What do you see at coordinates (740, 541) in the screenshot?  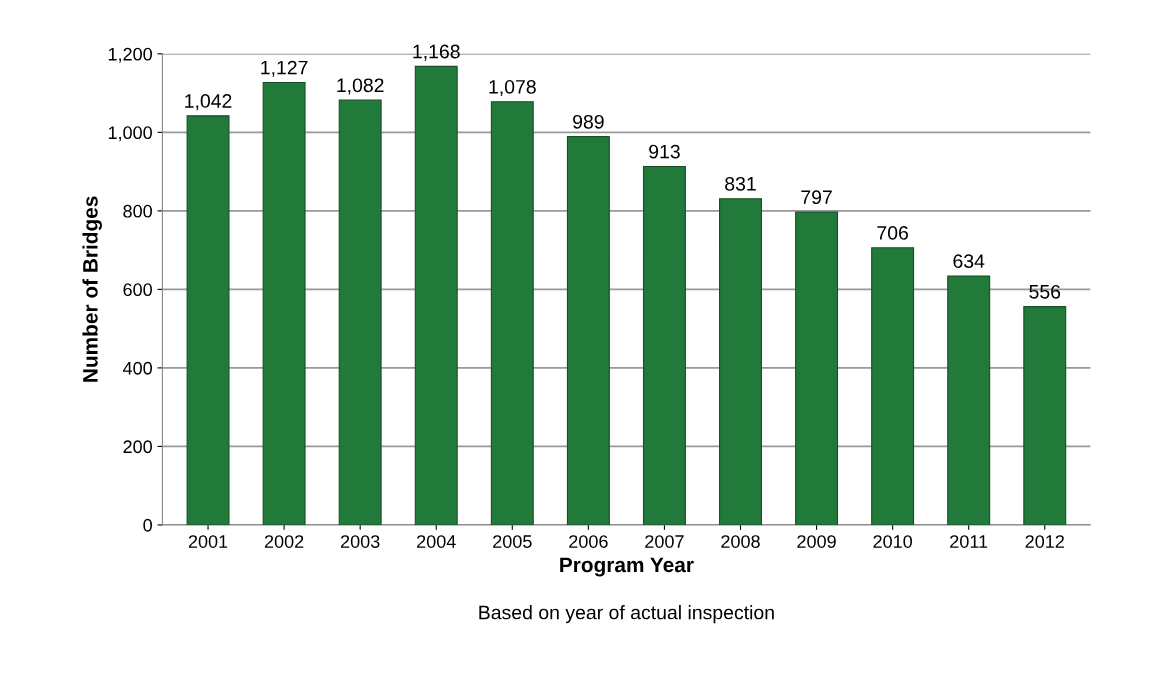 I see `x-tick-label: 2008` at bounding box center [740, 541].